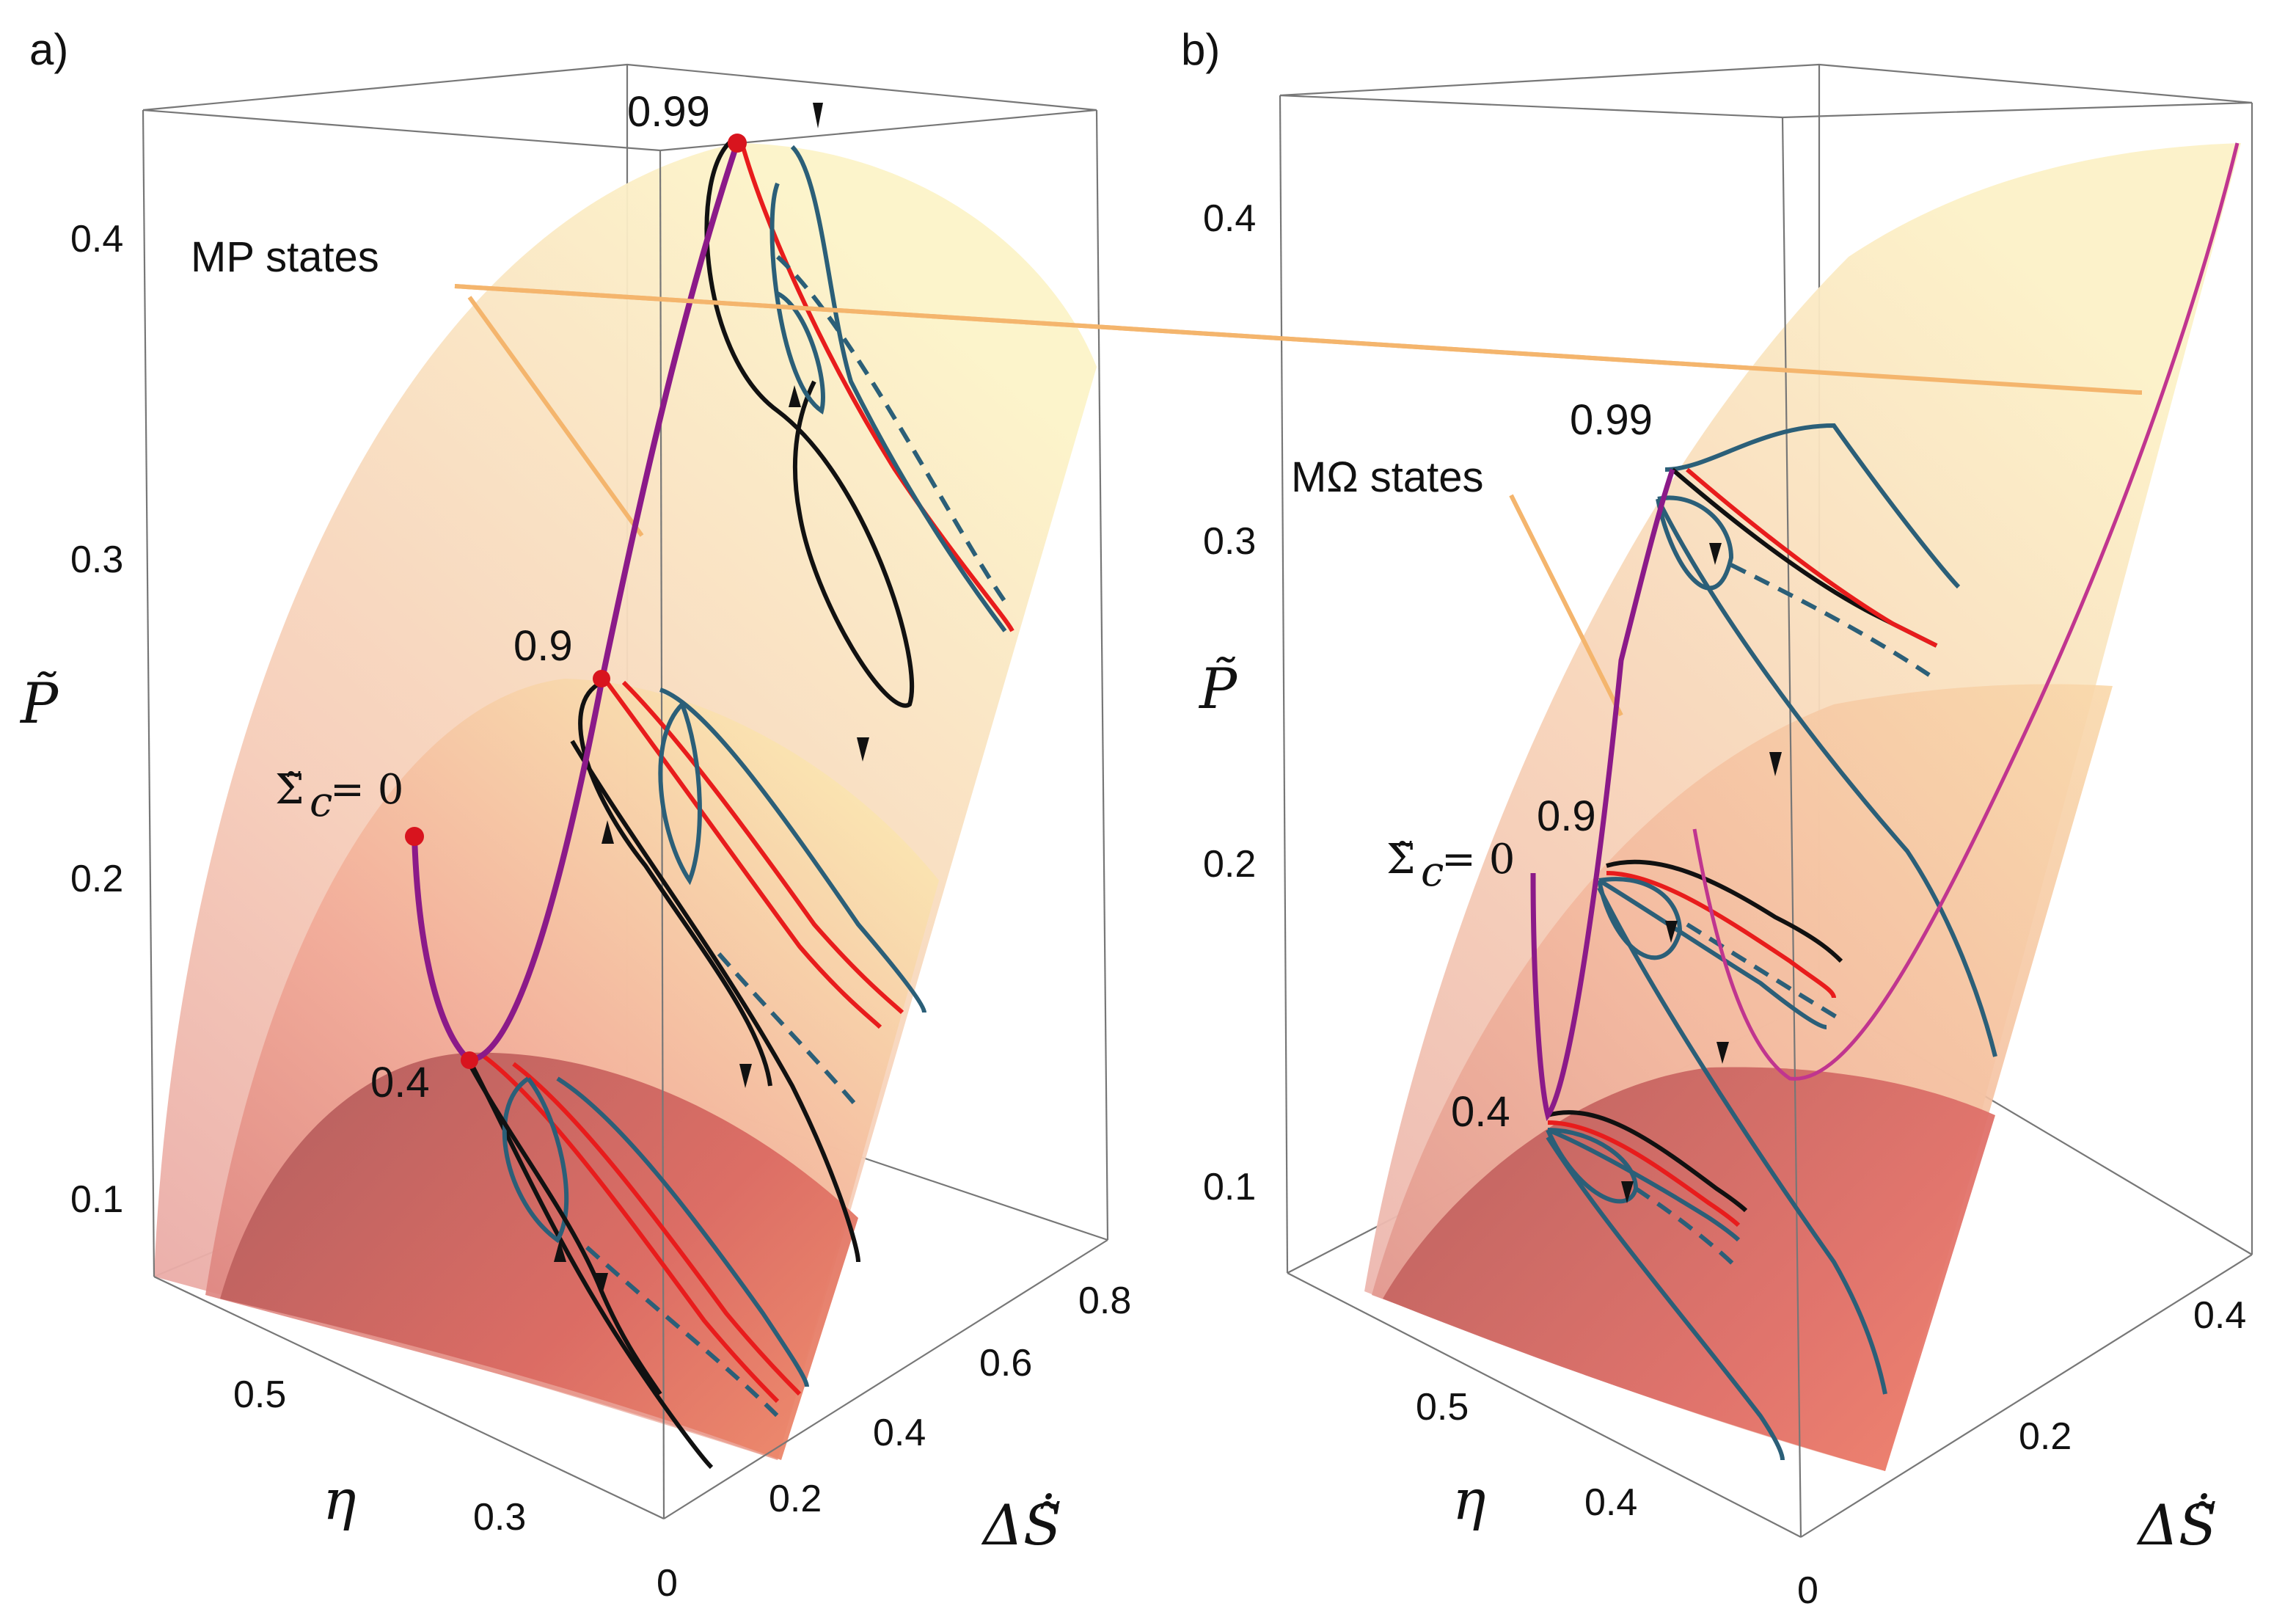 Image resolution: width=2296 pixels, height=1620 pixels. What do you see at coordinates (1443, 1408) in the screenshot?
I see `panel-b-etatick: 0.5` at bounding box center [1443, 1408].